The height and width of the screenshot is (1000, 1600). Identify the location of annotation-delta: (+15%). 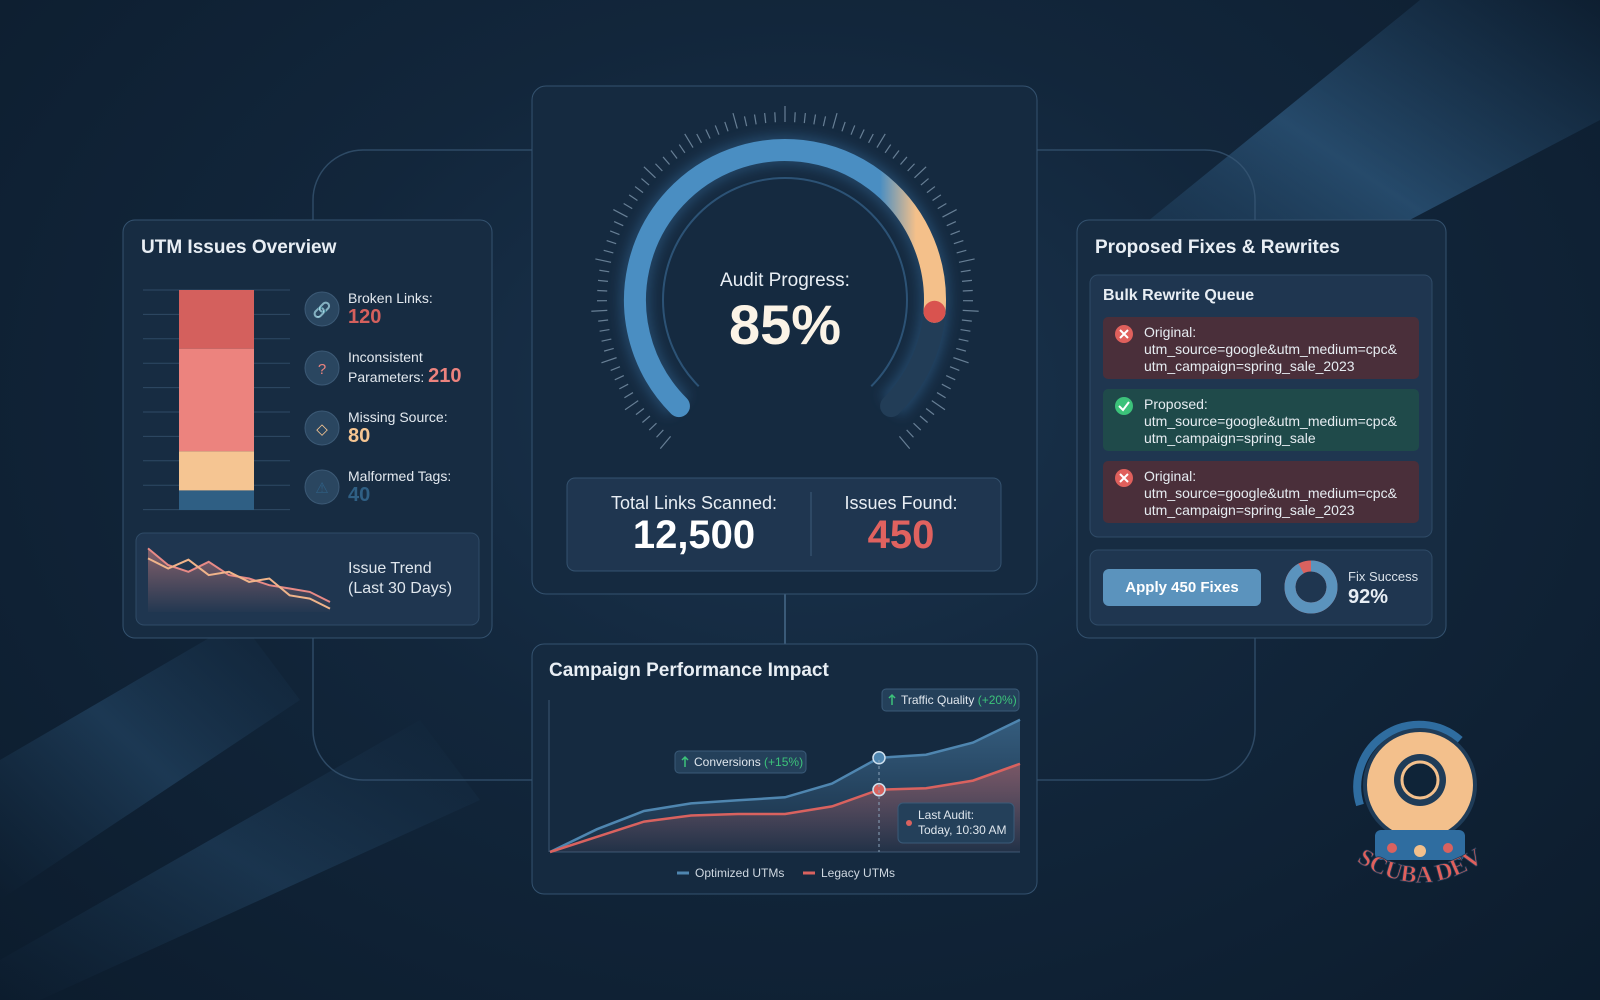
(783, 762).